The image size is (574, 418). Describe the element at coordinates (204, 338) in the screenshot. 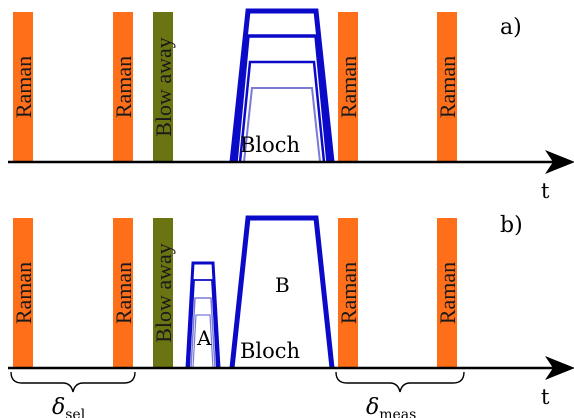

I see `pulse-a-label: A` at that location.